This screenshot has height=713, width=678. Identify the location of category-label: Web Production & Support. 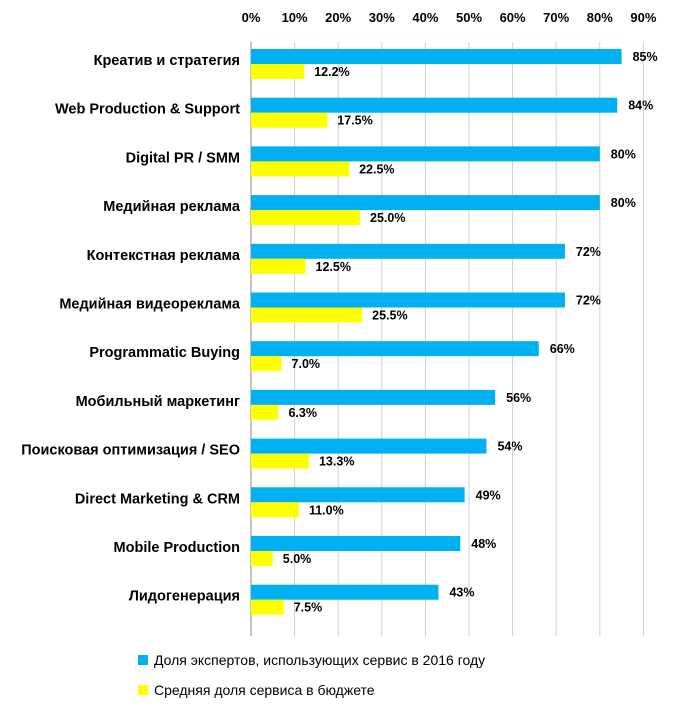
(147, 110).